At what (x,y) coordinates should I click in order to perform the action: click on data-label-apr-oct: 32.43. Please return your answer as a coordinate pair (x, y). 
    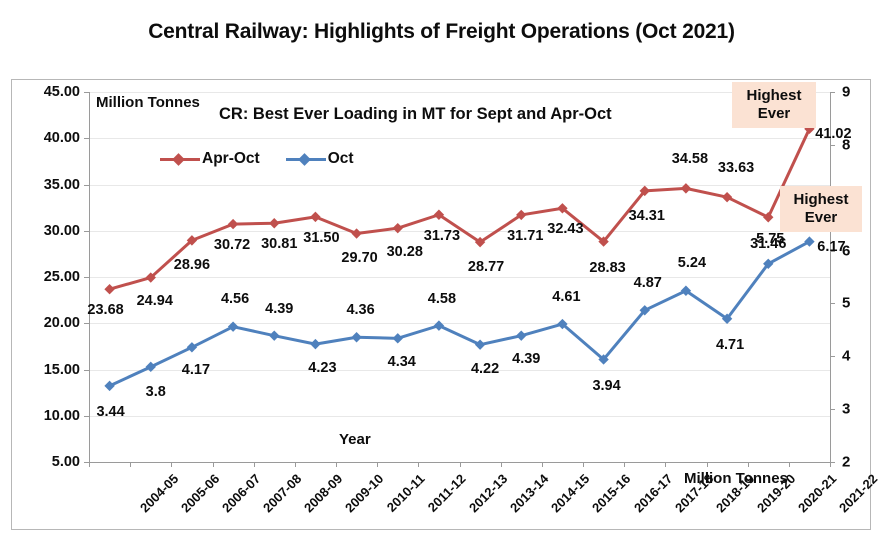
    Looking at the image, I should click on (565, 229).